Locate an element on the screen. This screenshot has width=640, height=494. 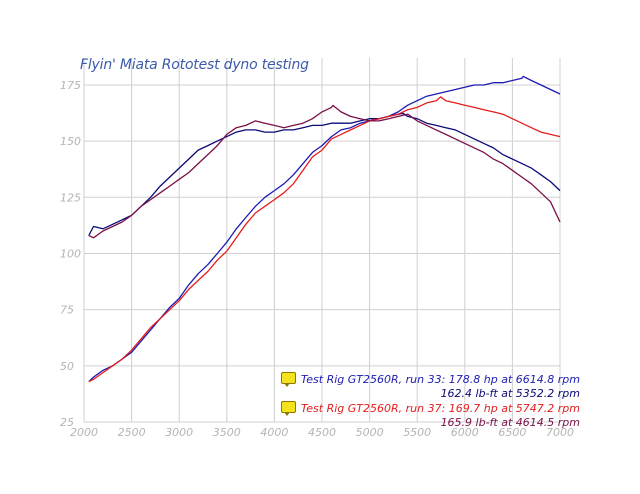
chart-title: Flyin' Miata Rototest dyno testing is located at coordinates (194, 65).